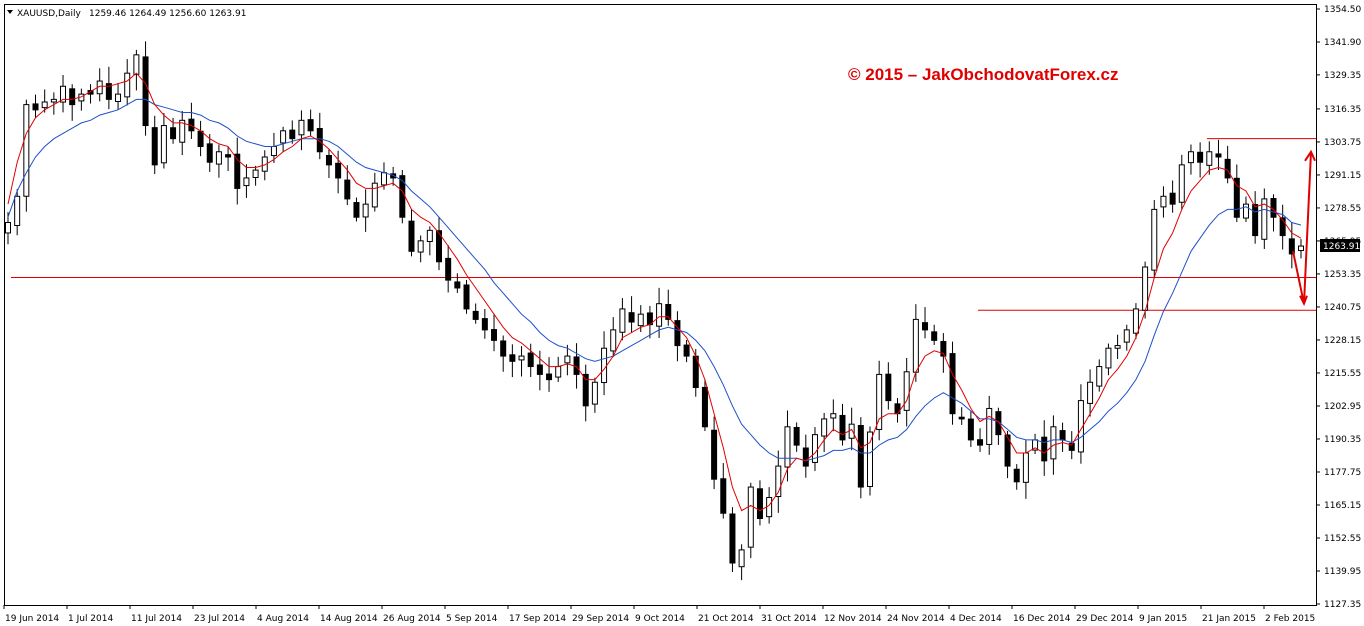  What do you see at coordinates (1307, 227) in the screenshot?
I see `up-arrow` at bounding box center [1307, 227].